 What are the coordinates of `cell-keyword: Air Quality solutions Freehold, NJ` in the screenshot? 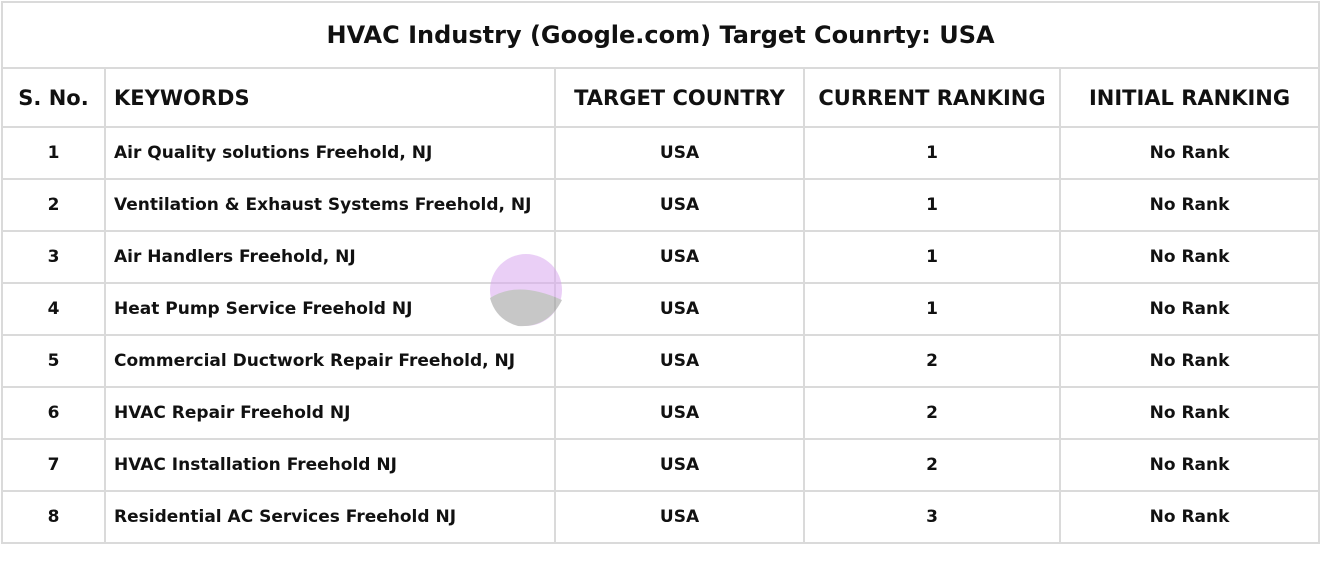 It's located at (330, 153).